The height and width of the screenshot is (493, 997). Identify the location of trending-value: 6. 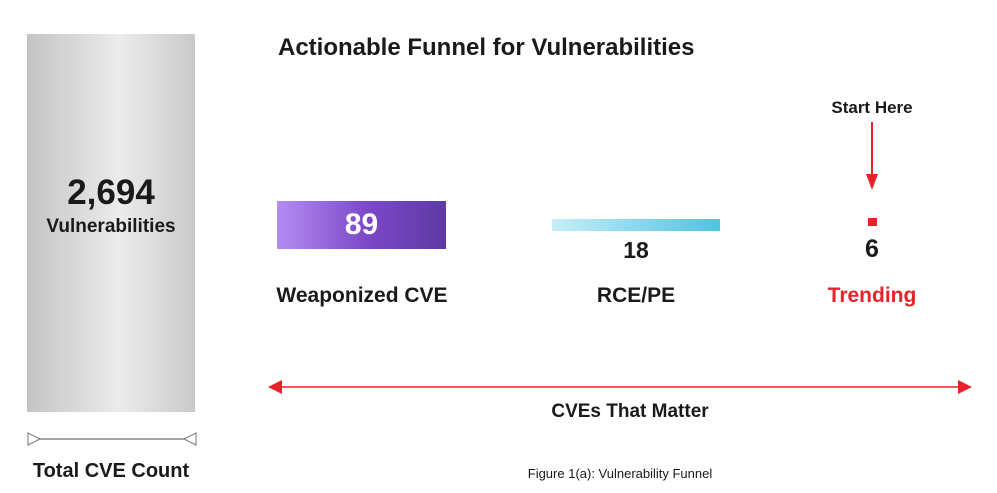
(872, 249).